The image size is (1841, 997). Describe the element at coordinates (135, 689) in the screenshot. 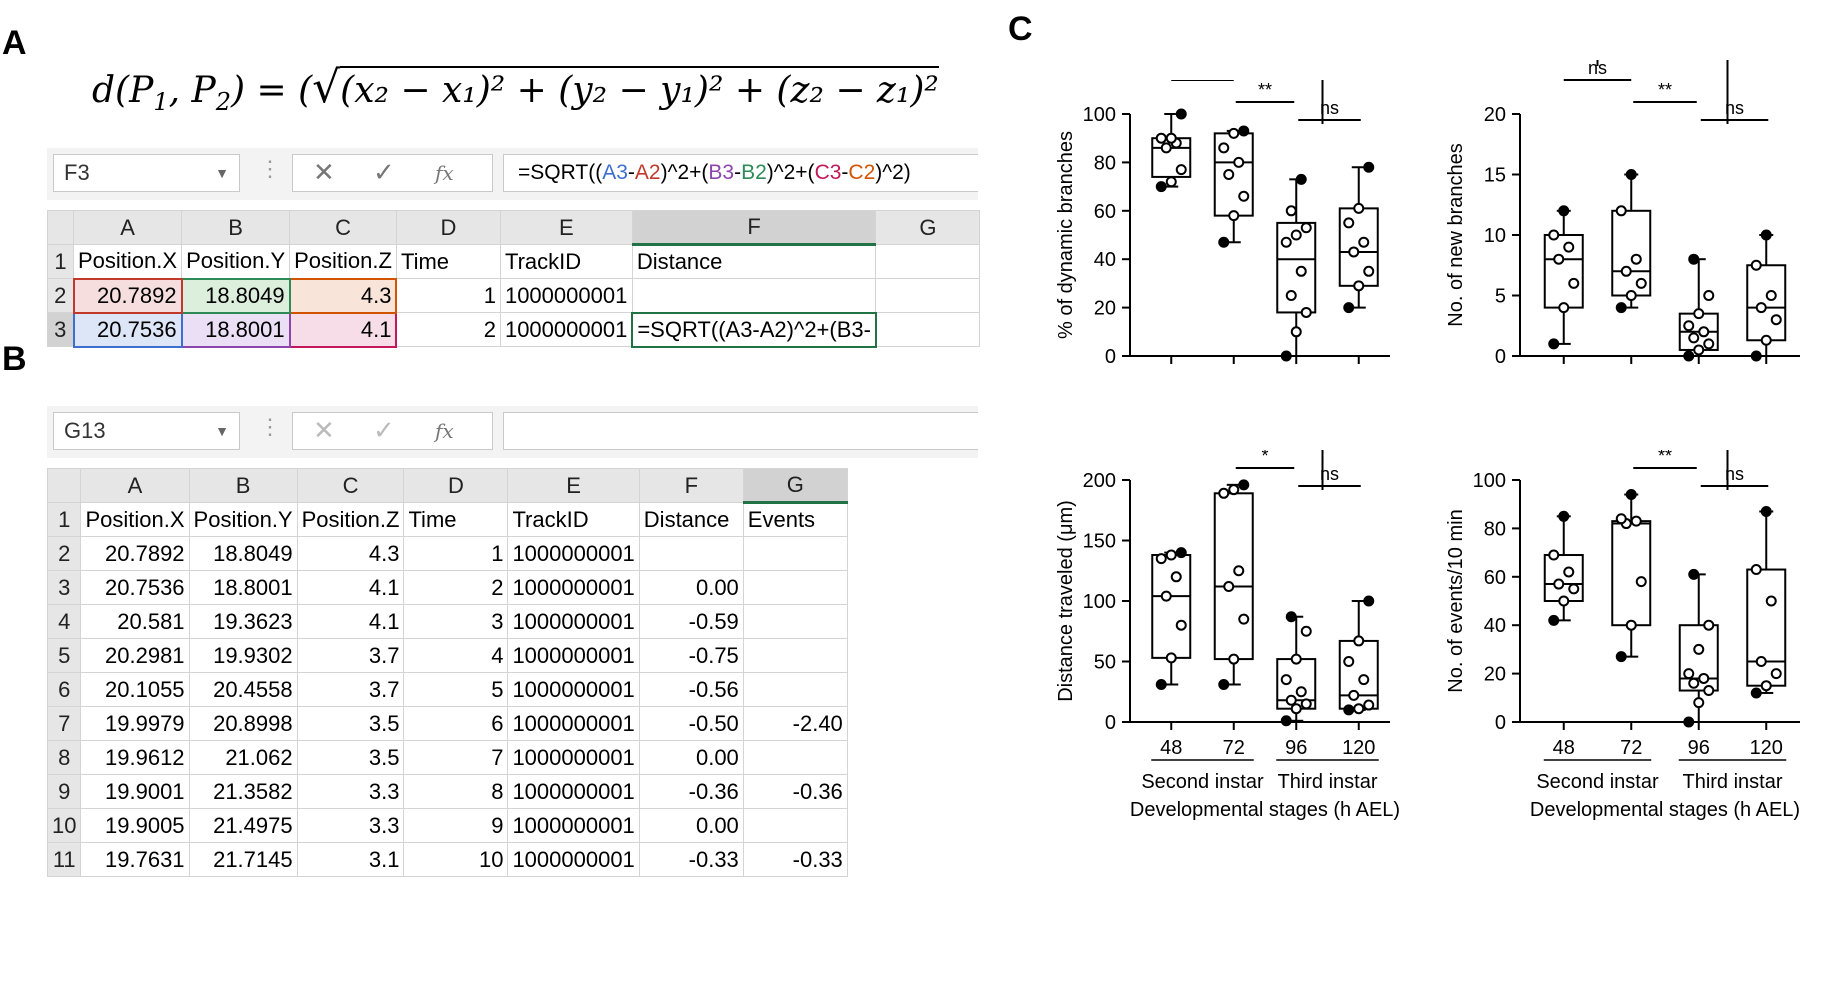

I see `cell: 20.1055` at that location.